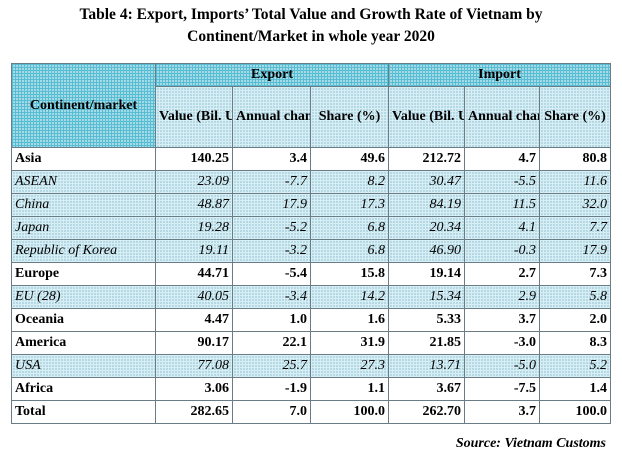 This screenshot has width=622, height=459. I want to click on import-value-cell: 30.47, so click(427, 182).